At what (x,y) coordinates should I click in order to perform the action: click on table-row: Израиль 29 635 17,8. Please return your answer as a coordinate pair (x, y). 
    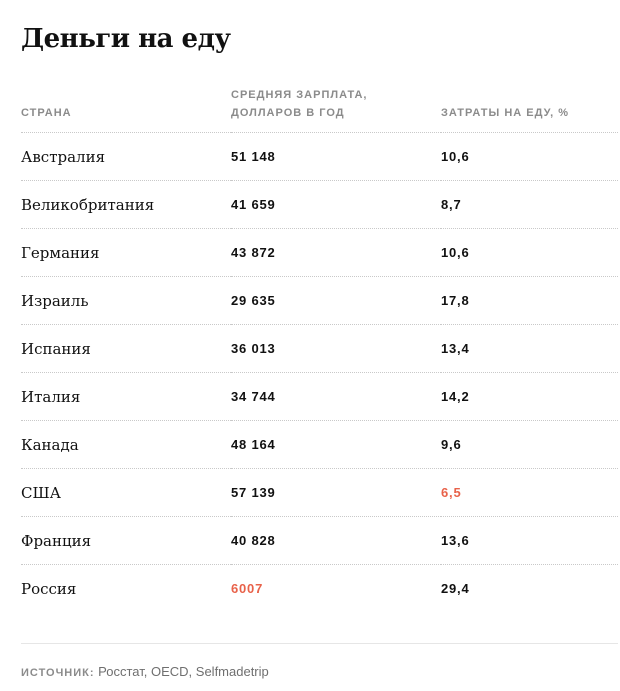
    Looking at the image, I should click on (319, 300).